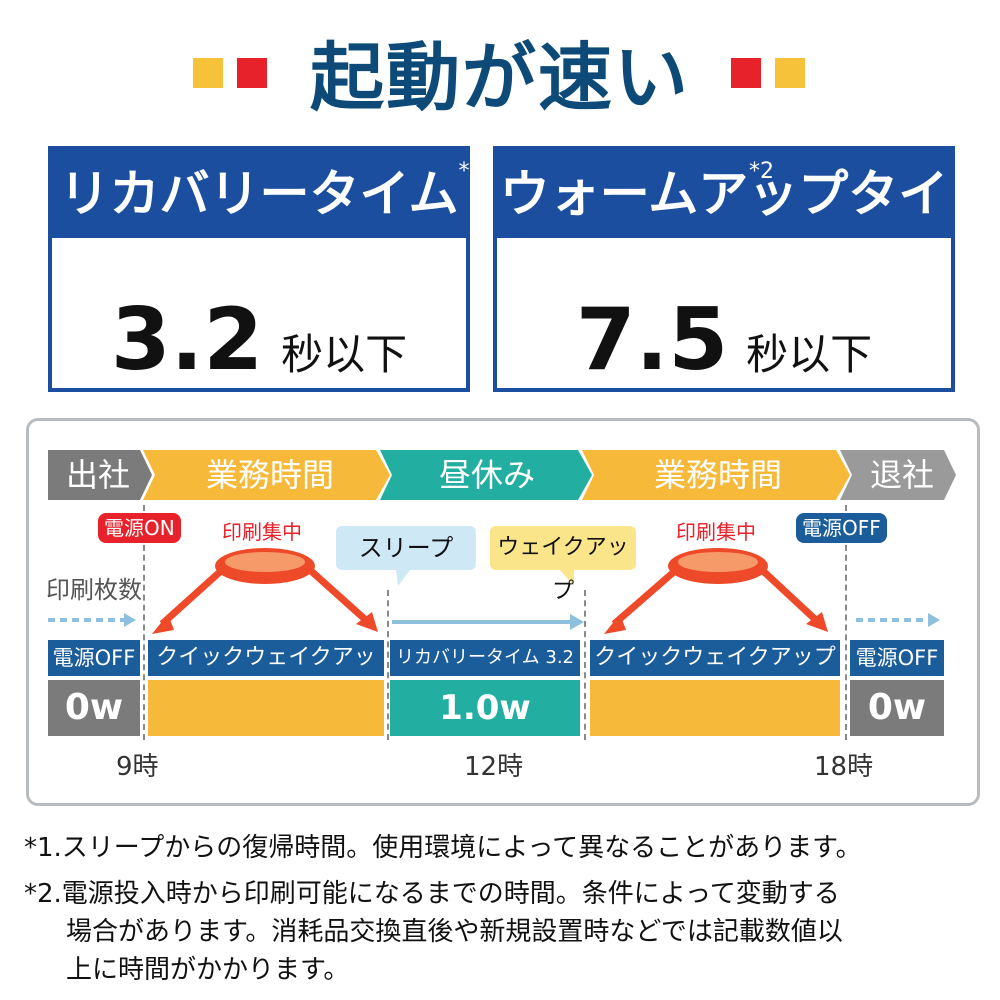 The width and height of the screenshot is (1000, 1000). I want to click on power-zero-left: 0w, so click(94, 708).